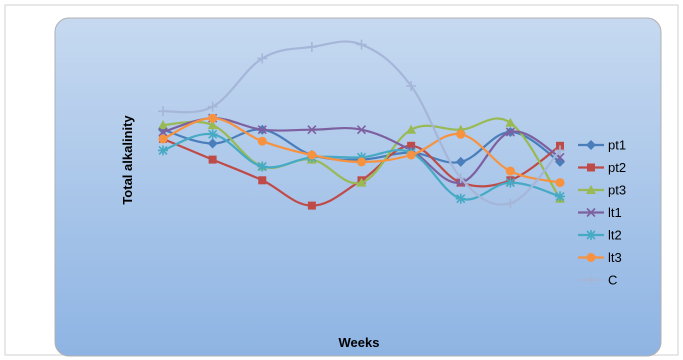  I want to click on legend-label-c: C, so click(612, 280).